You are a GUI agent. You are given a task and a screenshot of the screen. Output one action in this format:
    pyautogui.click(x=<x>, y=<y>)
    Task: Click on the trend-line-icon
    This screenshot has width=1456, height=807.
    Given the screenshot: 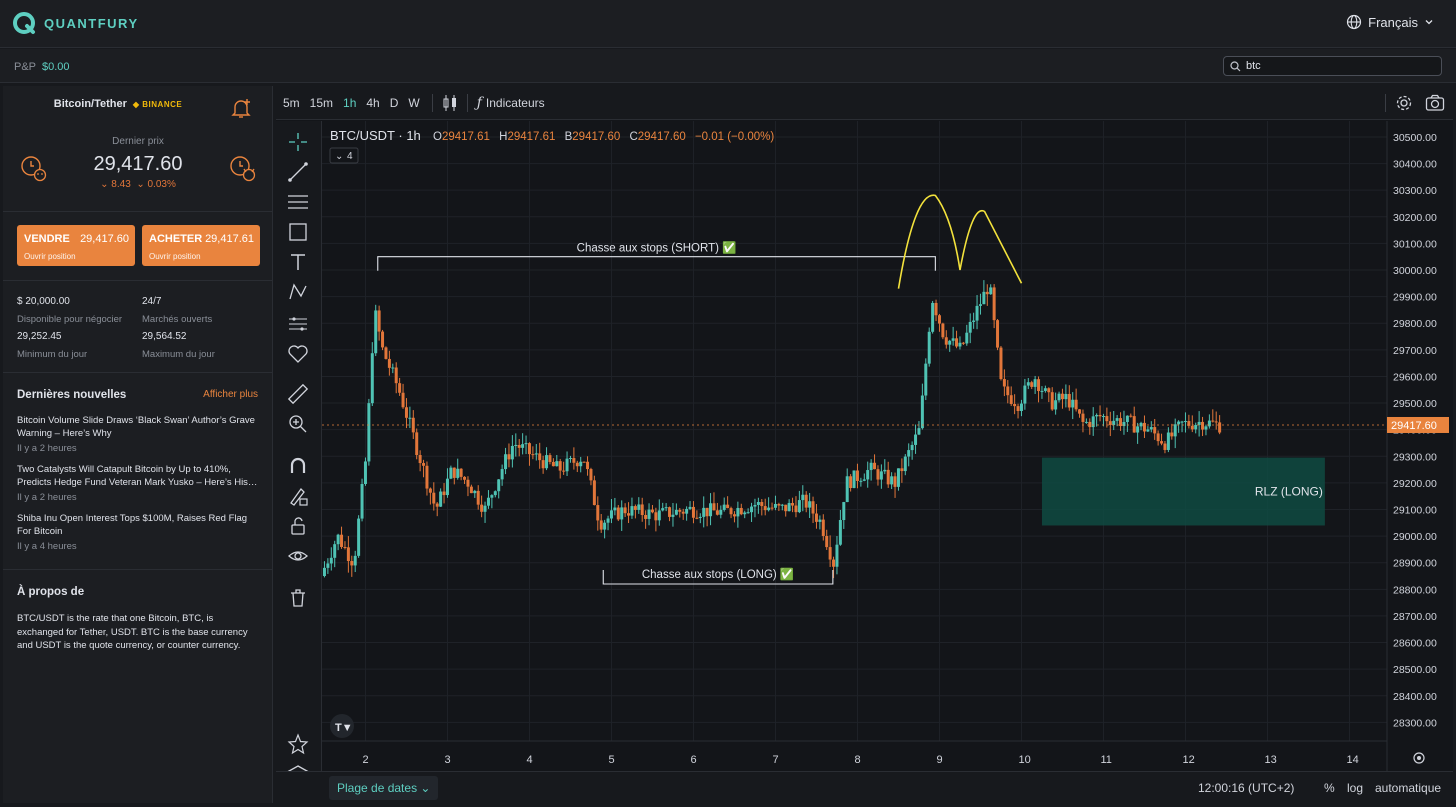 What is the action you would take?
    pyautogui.click(x=298, y=172)
    